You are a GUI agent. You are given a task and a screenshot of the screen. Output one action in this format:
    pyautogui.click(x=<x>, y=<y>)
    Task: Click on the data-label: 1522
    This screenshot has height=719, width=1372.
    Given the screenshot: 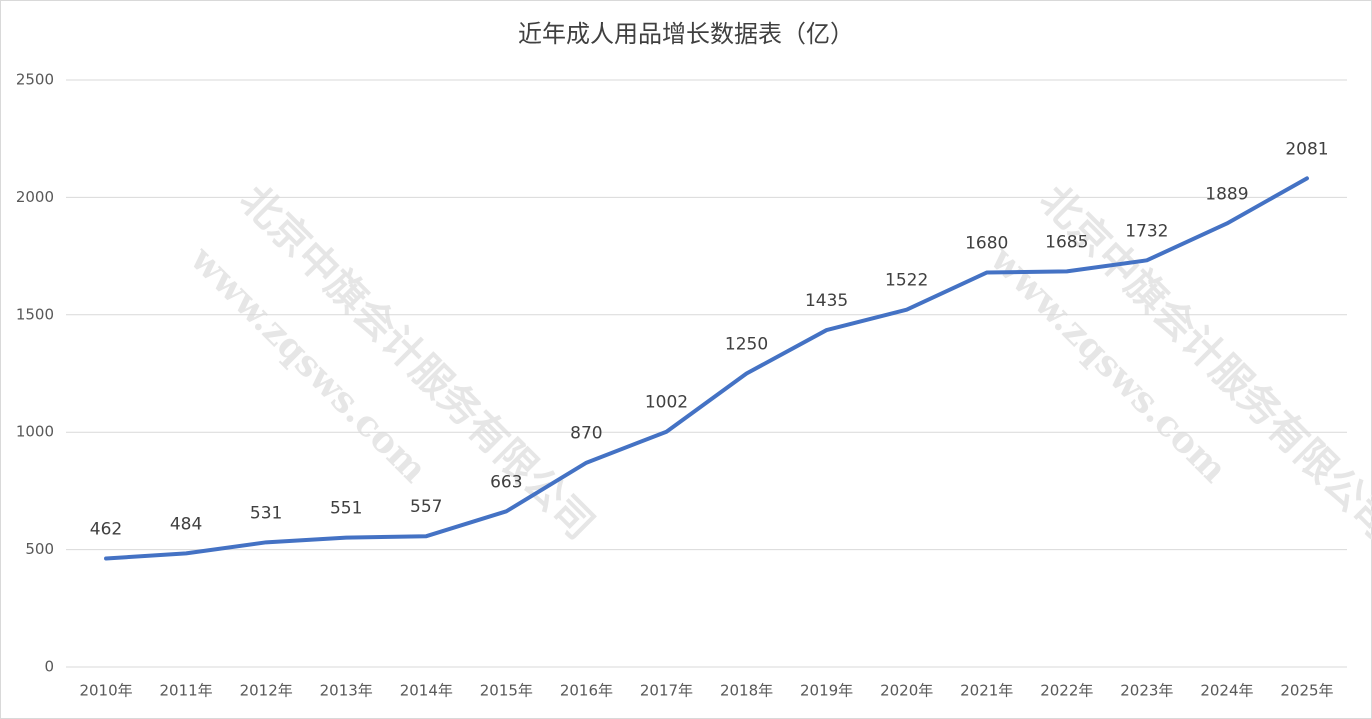 What is the action you would take?
    pyautogui.click(x=906, y=281)
    